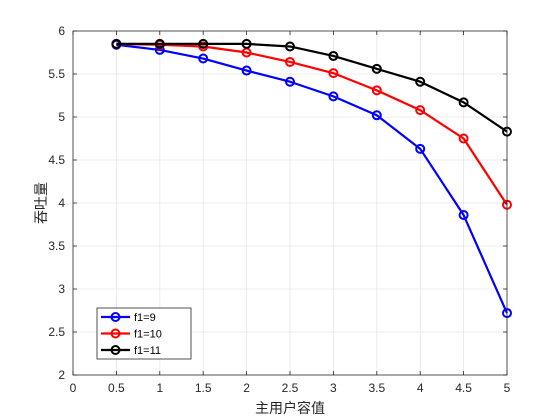  I want to click on y-tick-label: 3.5, so click(56, 246).